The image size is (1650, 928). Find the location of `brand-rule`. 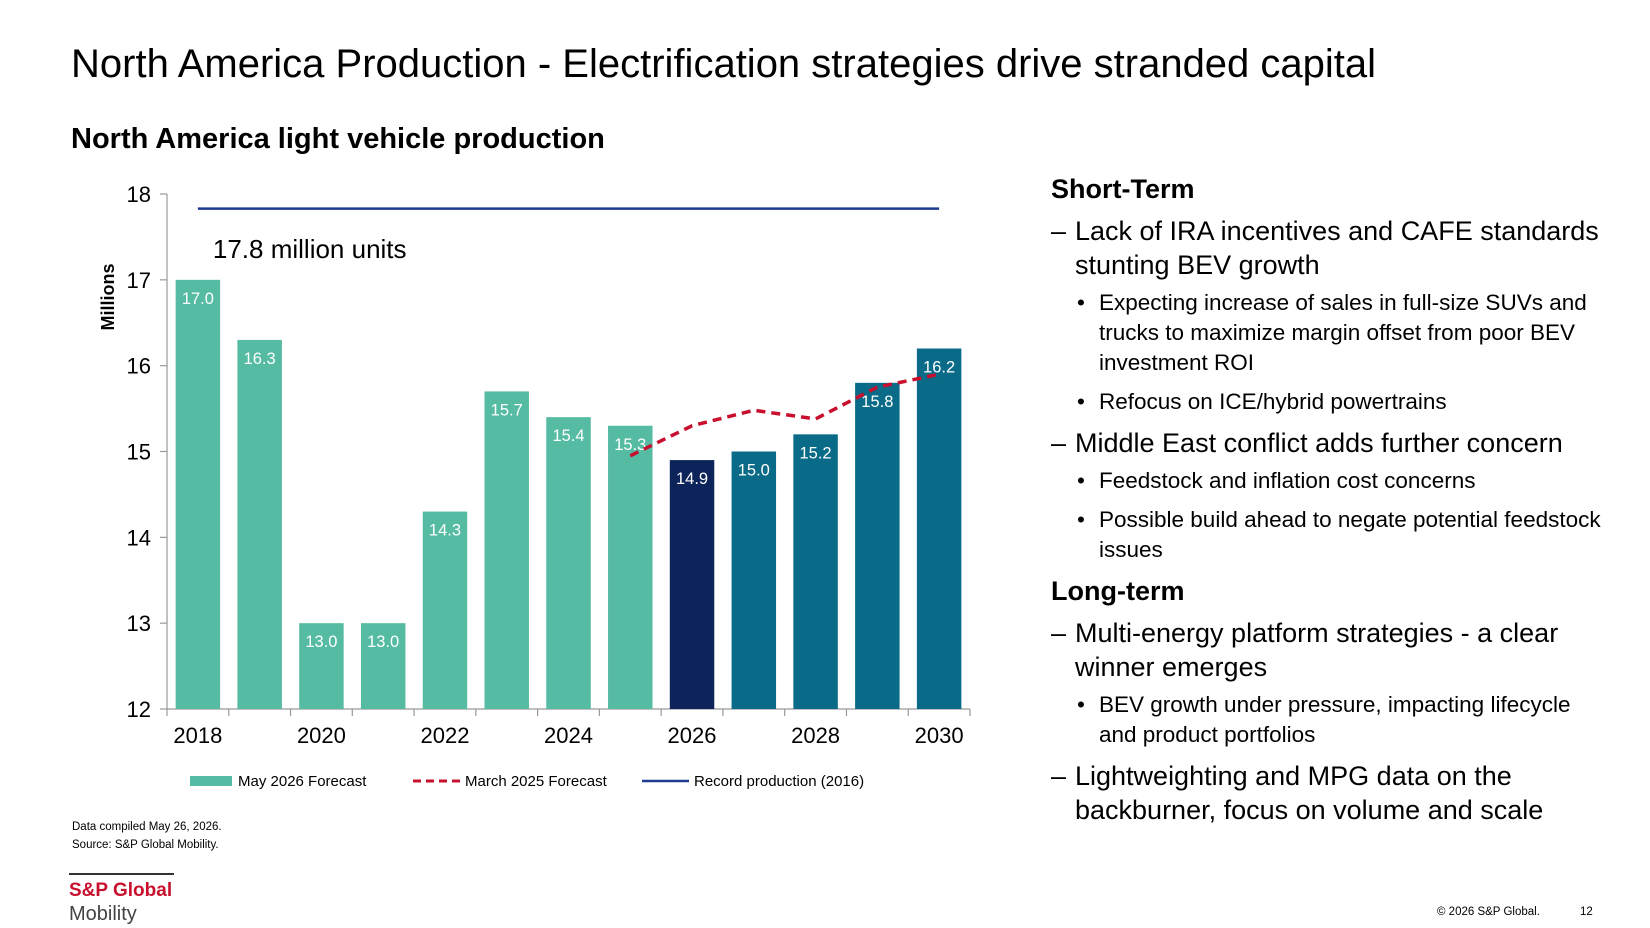

brand-rule is located at coordinates (121, 874).